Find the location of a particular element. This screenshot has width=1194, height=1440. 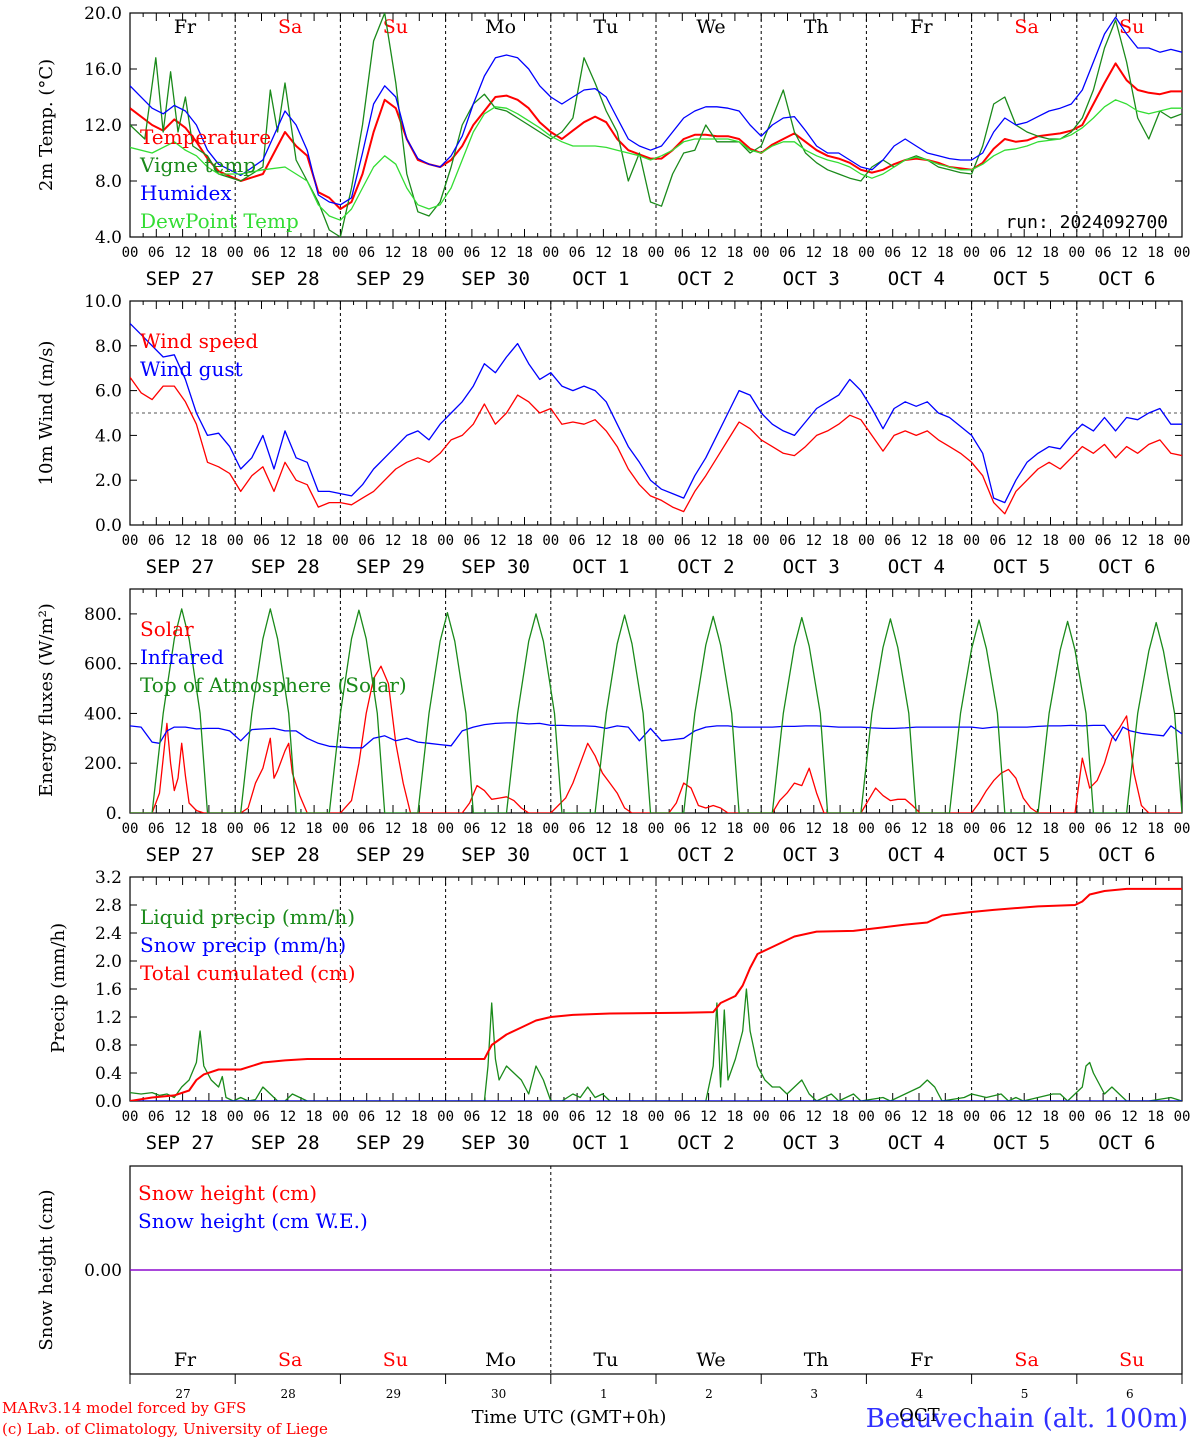

y-tick-label: 2.8 is located at coordinates (108, 906).